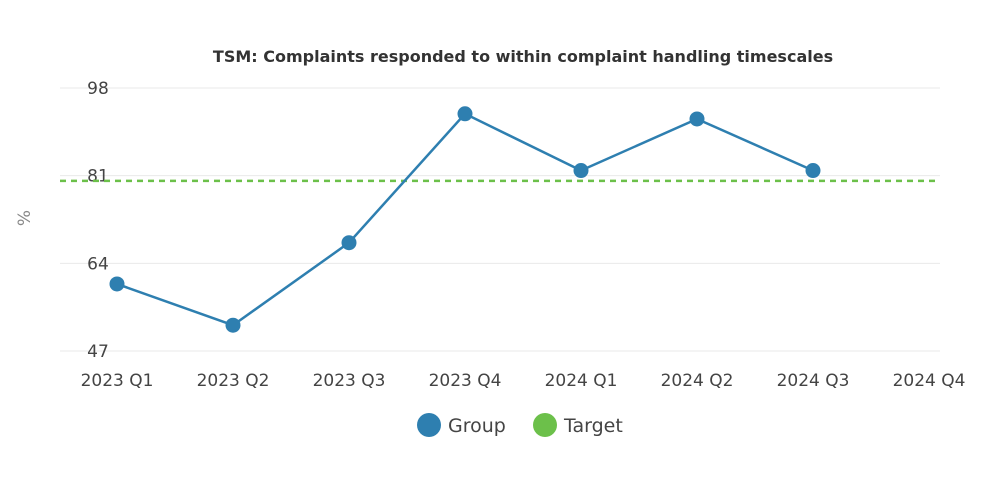  What do you see at coordinates (25, 218) in the screenshot?
I see `y-axis-label: %` at bounding box center [25, 218].